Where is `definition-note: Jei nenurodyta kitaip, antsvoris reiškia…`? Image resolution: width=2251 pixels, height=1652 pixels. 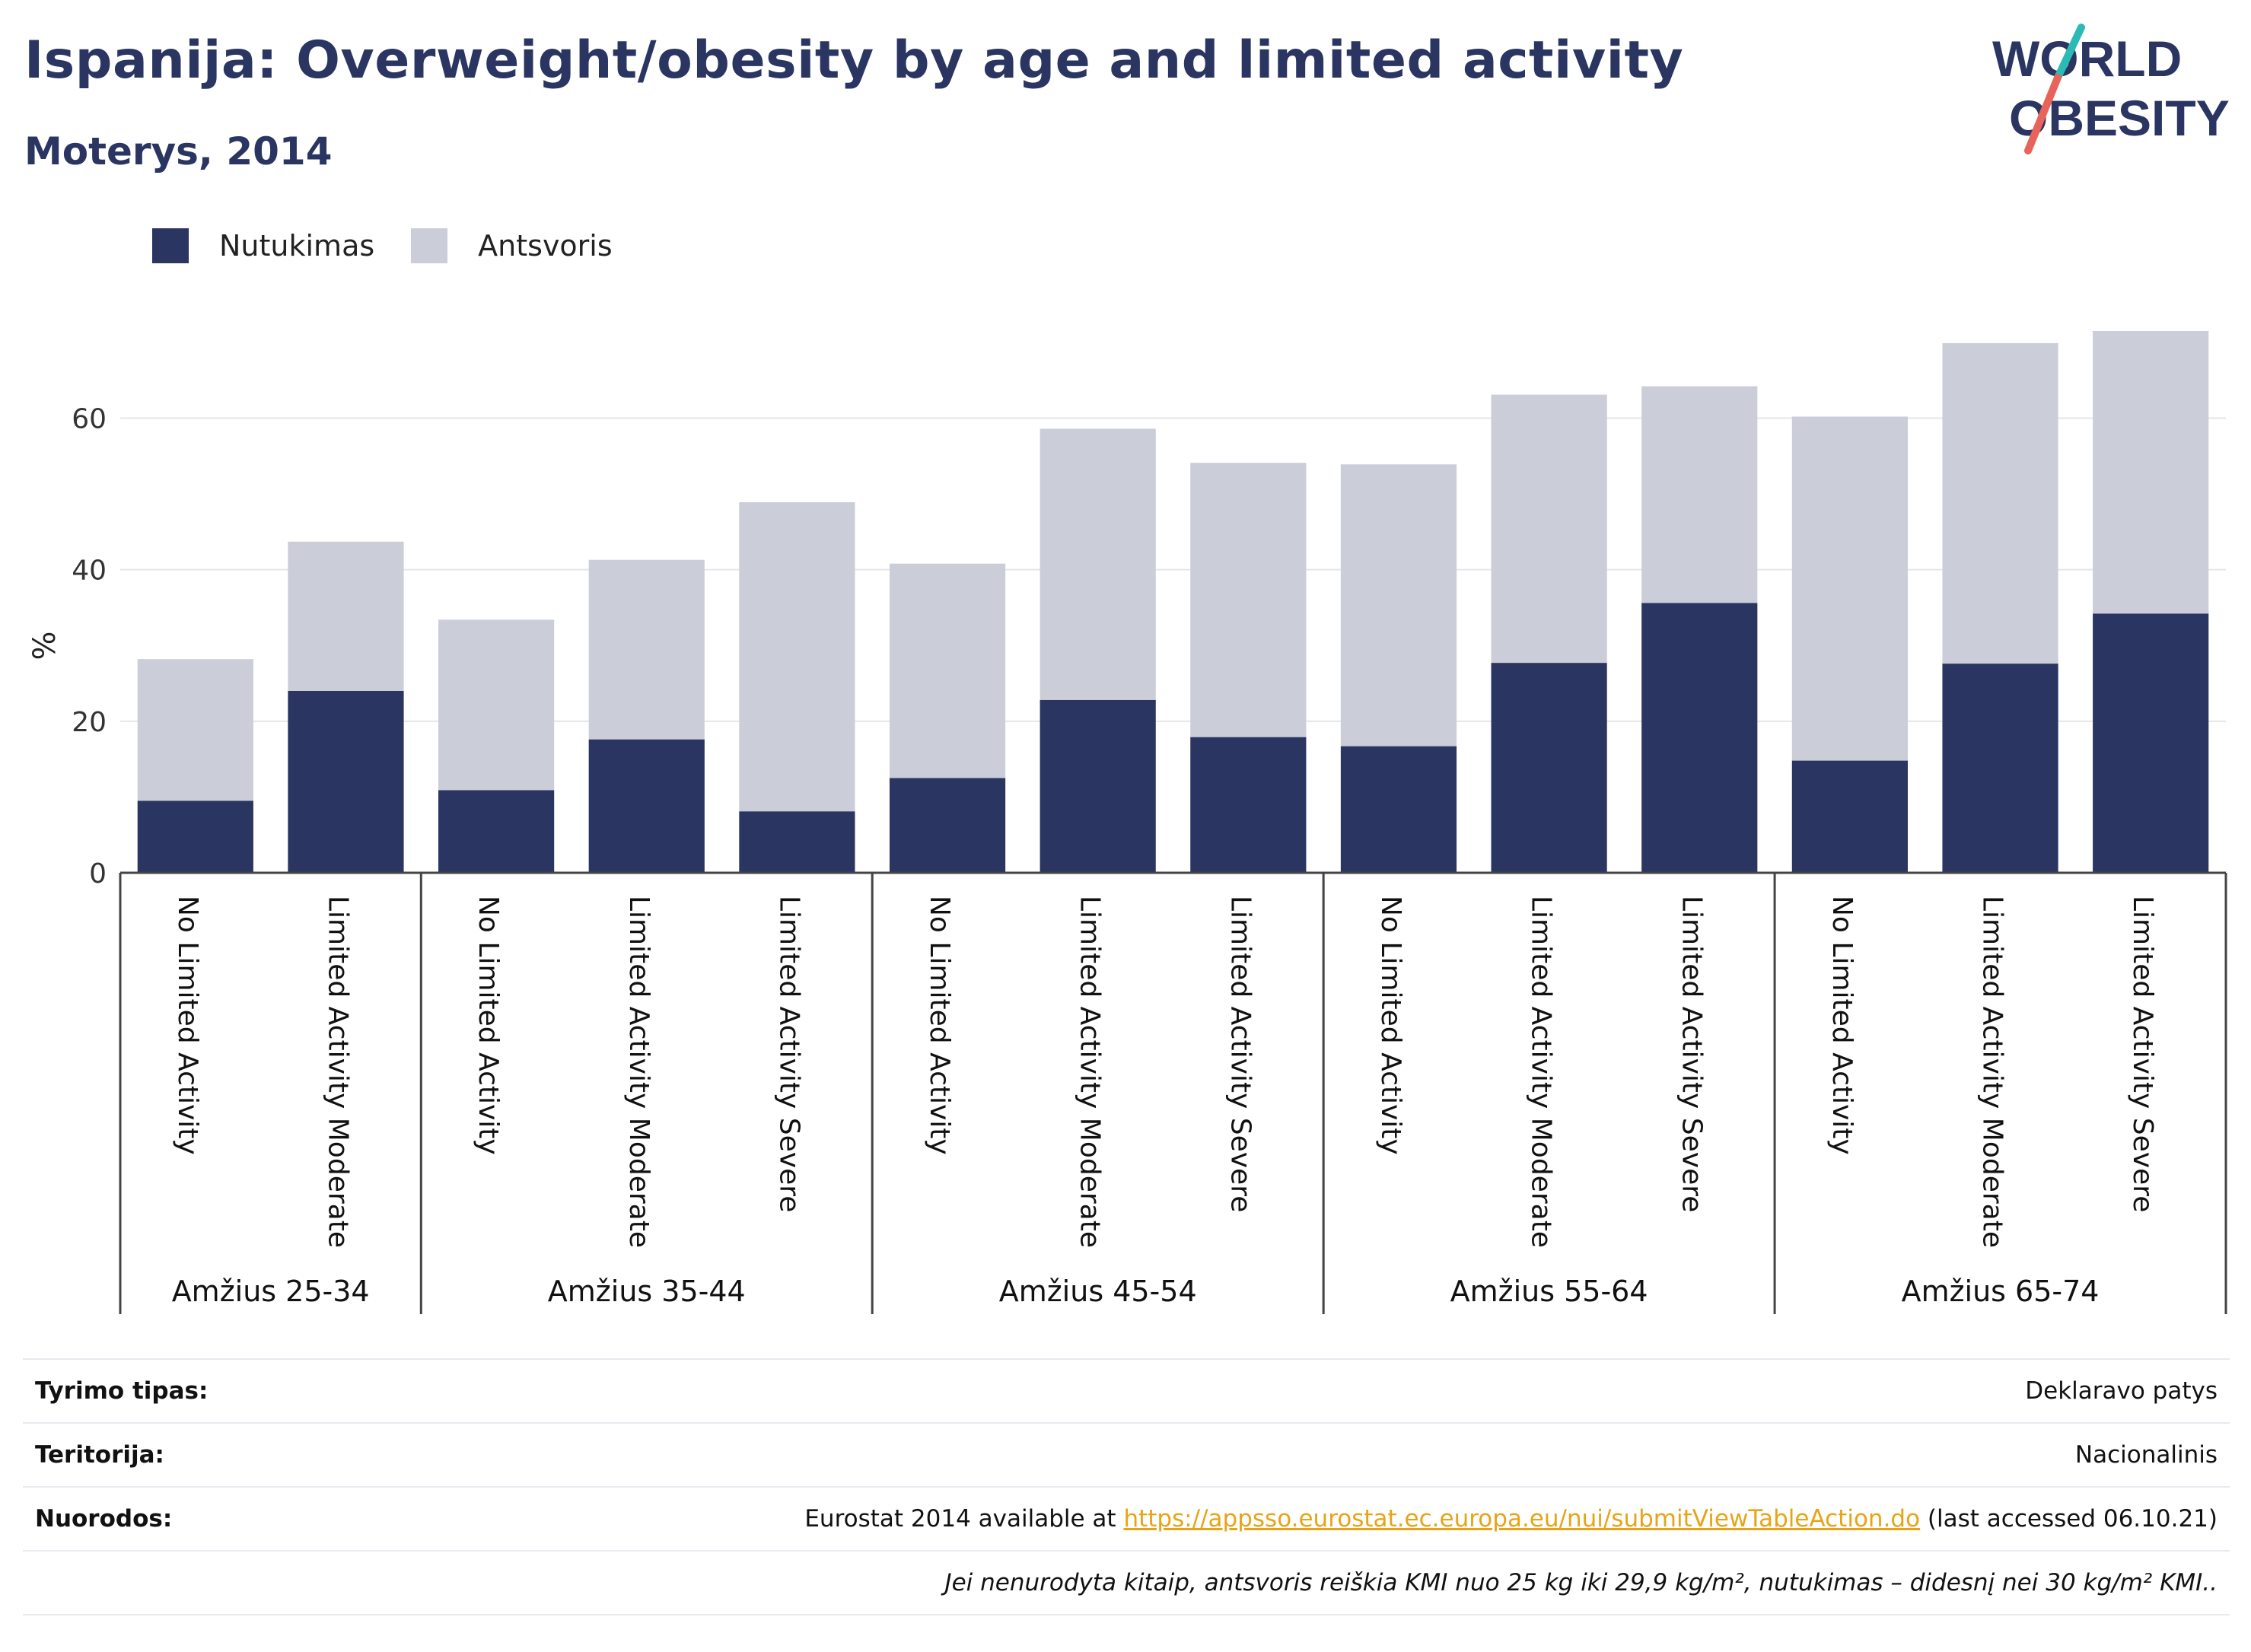 definition-note: Jei nenurodyta kitaip, antsvoris reiškia… is located at coordinates (1581, 1582).